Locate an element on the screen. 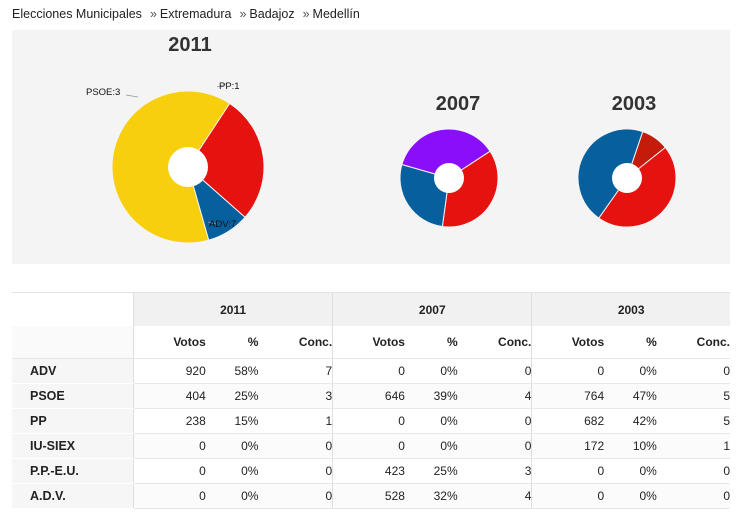 The image size is (743, 525). votes-cell: 682 is located at coordinates (568, 421).